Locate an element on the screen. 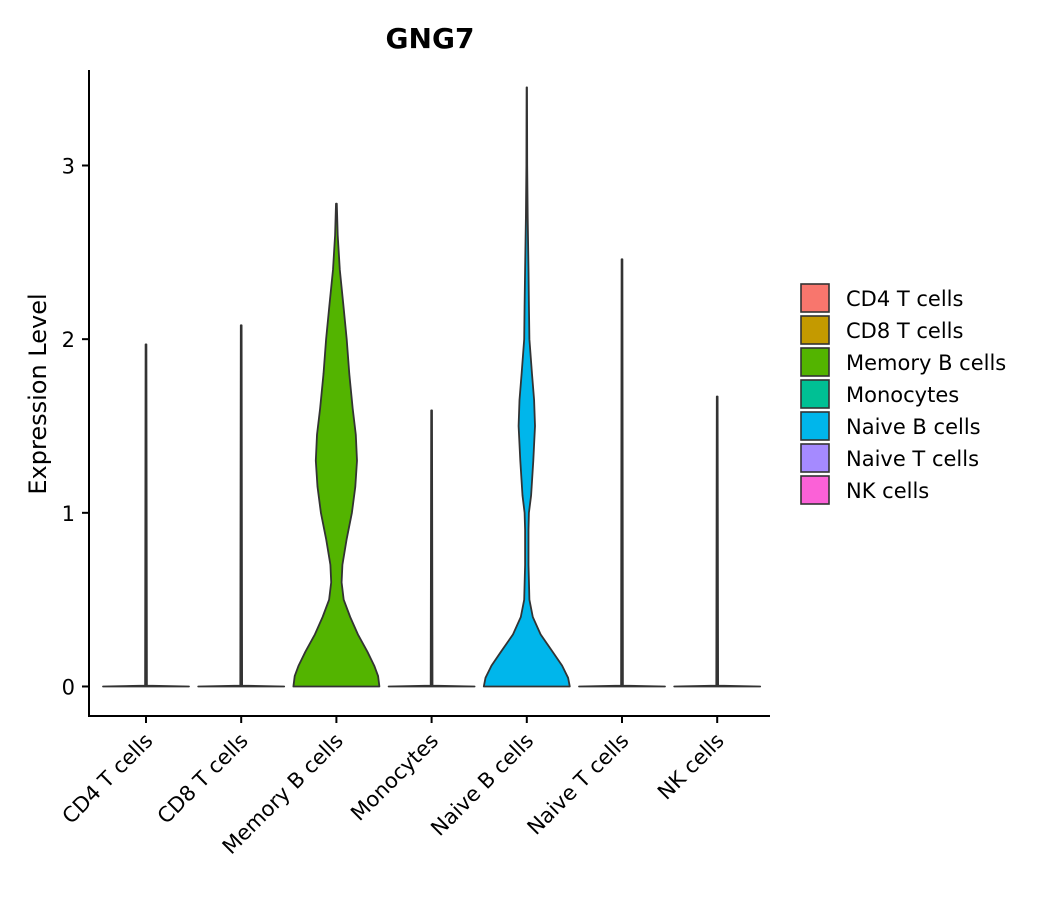 This screenshot has height=900, width=1050. legend-label: Memory B cells is located at coordinates (926, 363).